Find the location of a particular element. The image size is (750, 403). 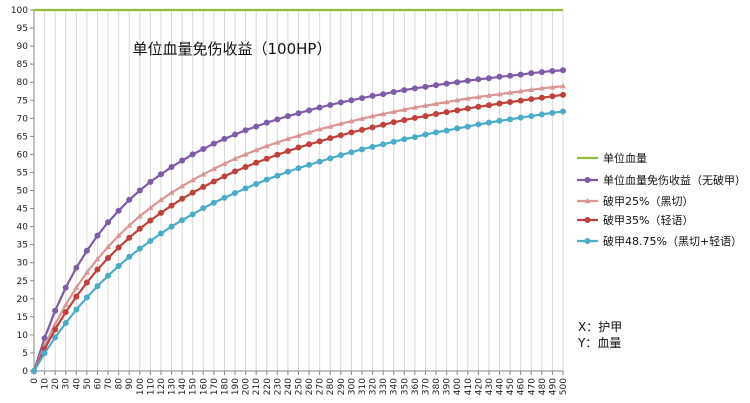

x-tick-label: 500 is located at coordinates (564, 386).